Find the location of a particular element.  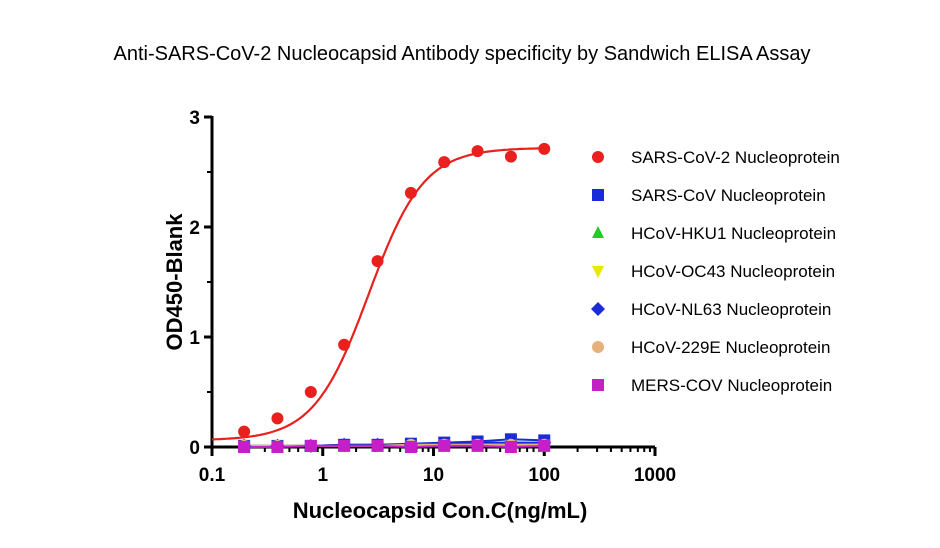

legend-label: HCoV-HKU1 Nucleoprotein is located at coordinates (733, 233).